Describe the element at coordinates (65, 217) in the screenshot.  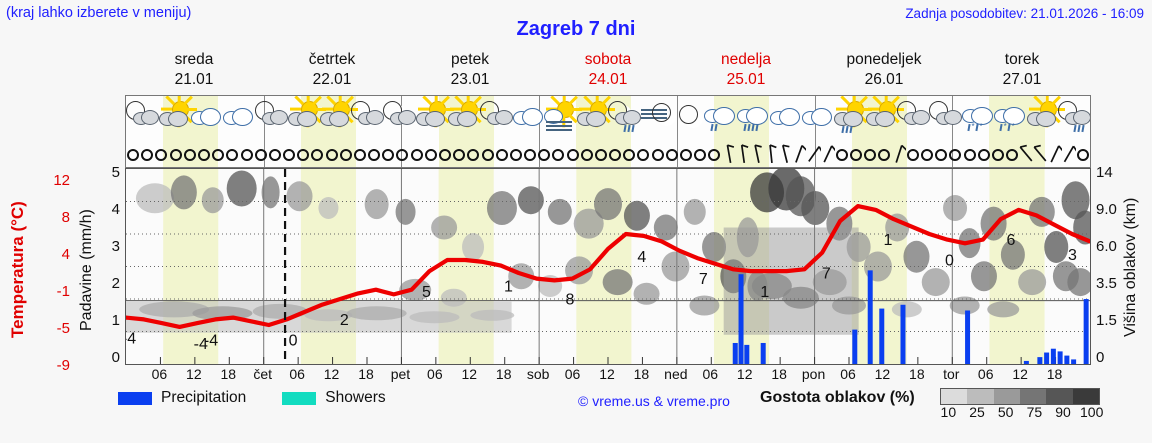
I see `temperature-tick: 8` at that location.